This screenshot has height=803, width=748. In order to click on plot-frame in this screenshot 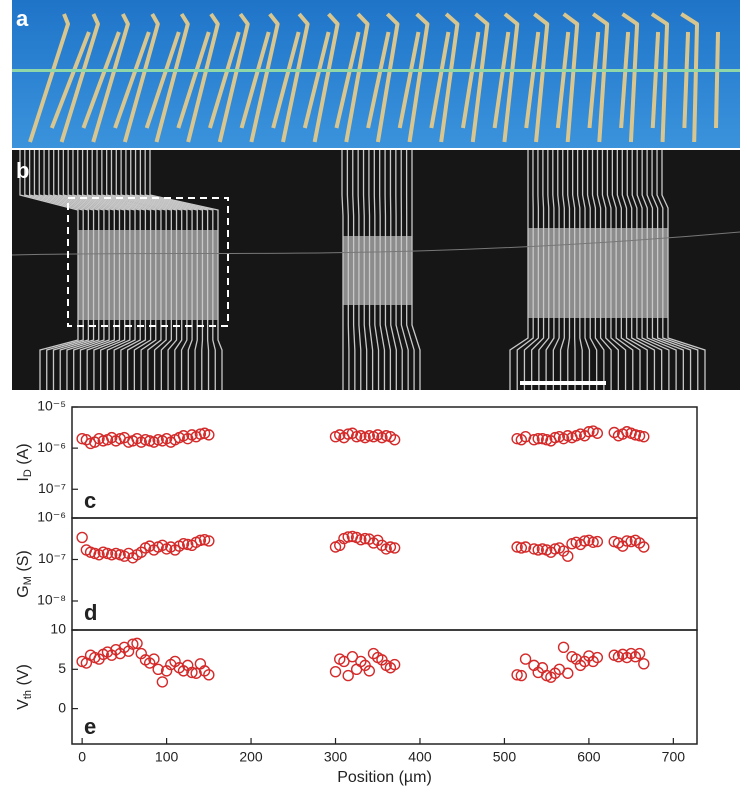, I will do `click(384, 574)`.